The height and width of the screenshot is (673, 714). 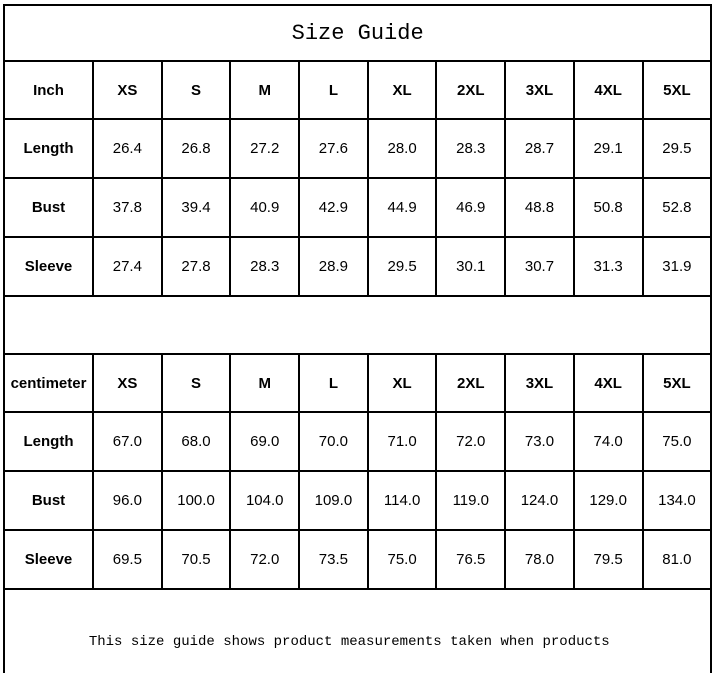 What do you see at coordinates (608, 559) in the screenshot?
I see `measurement-value-cell: 79.5` at bounding box center [608, 559].